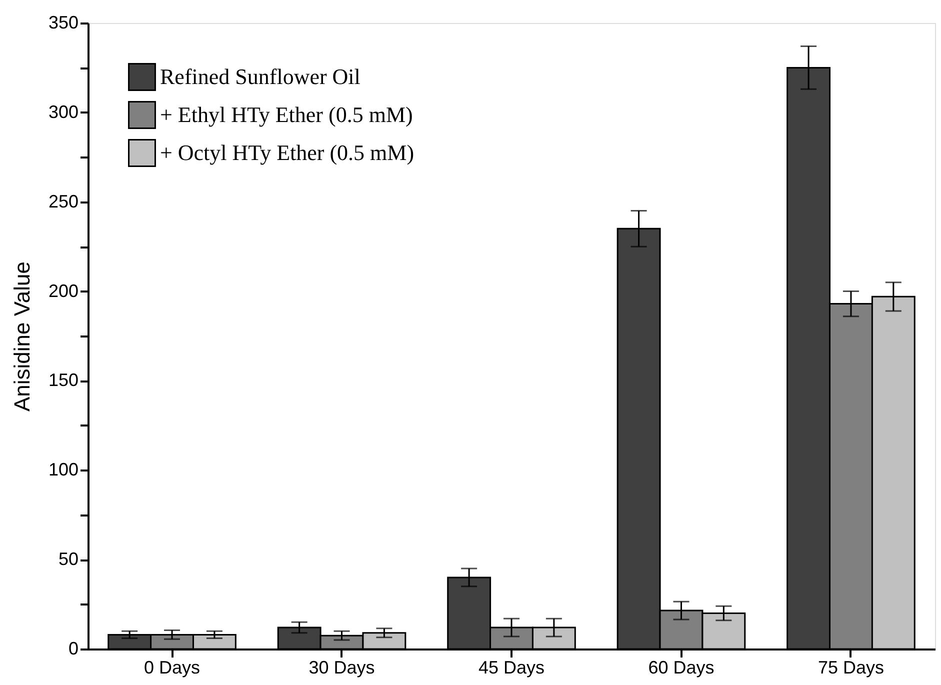 The height and width of the screenshot is (685, 941). What do you see at coordinates (286, 114) in the screenshot?
I see `legend-label: + Ethyl HTy Ether (0.5 mM)` at bounding box center [286, 114].